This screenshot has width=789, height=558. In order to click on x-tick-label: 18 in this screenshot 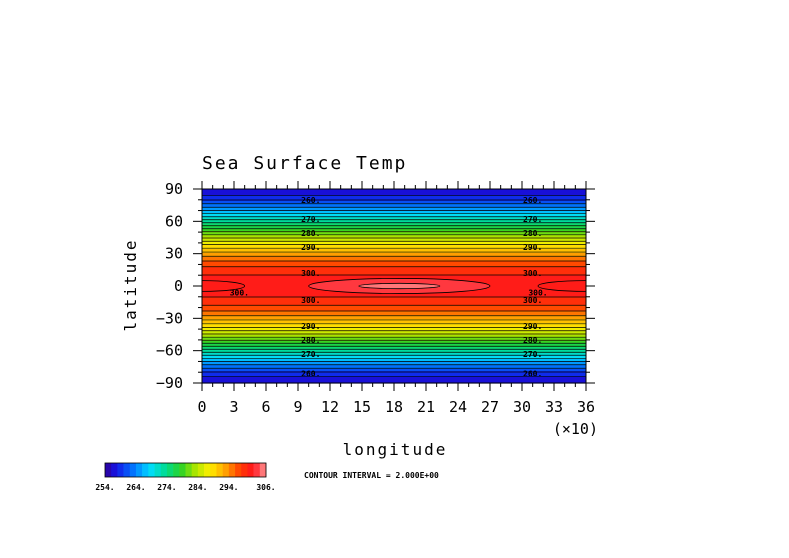, I will do `click(394, 407)`.